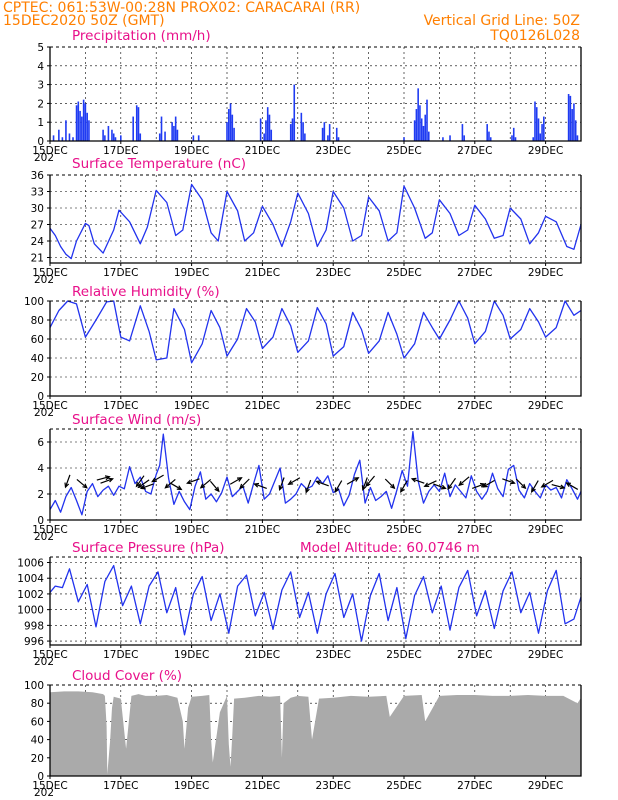 The height and width of the screenshot is (800, 618). I want to click on y-tick-label: 0, so click(40, 521).